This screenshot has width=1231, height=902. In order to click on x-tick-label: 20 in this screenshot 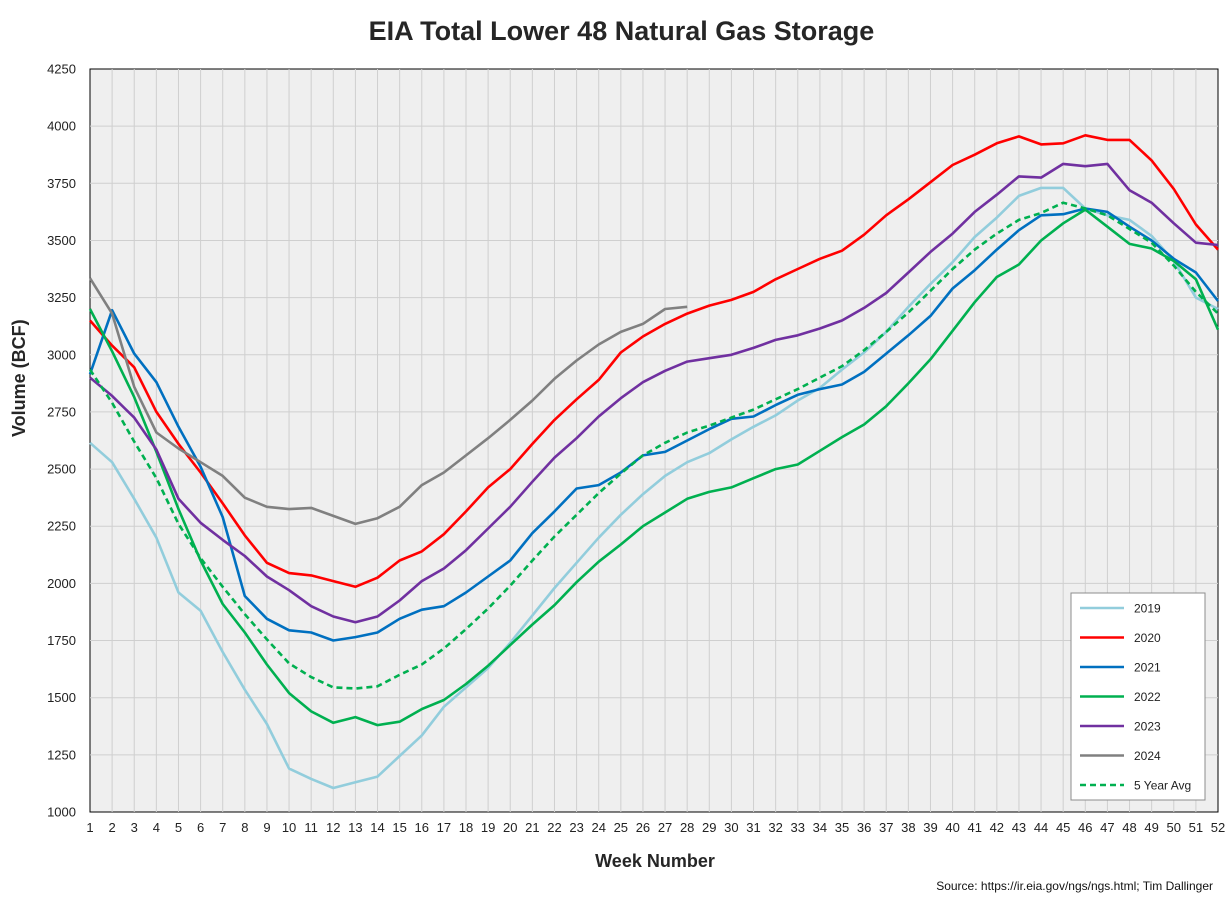, I will do `click(510, 827)`.